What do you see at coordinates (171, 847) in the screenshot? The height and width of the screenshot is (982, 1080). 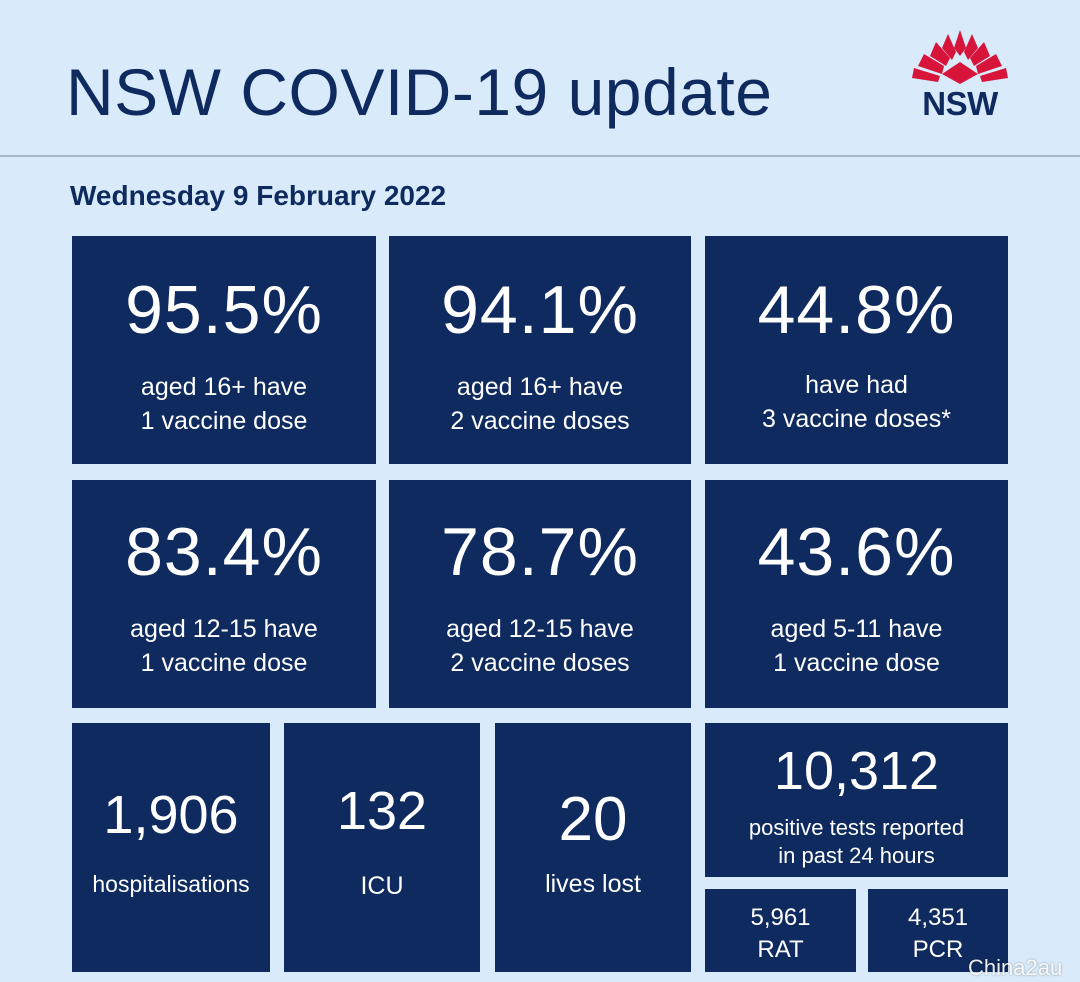 I see `stat-tile-hospitalisations: 1,906 hospitalisations` at bounding box center [171, 847].